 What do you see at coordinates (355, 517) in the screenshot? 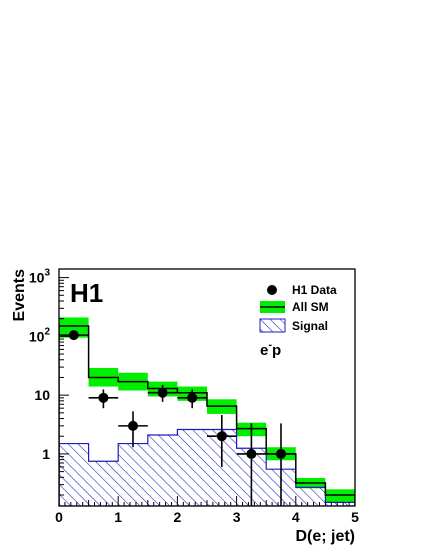
I see `x-tick-label-5: 5` at bounding box center [355, 517].